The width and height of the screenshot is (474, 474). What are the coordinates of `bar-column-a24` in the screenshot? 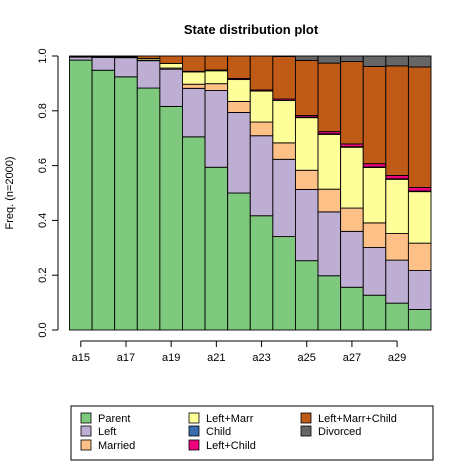 It's located at (284, 193).